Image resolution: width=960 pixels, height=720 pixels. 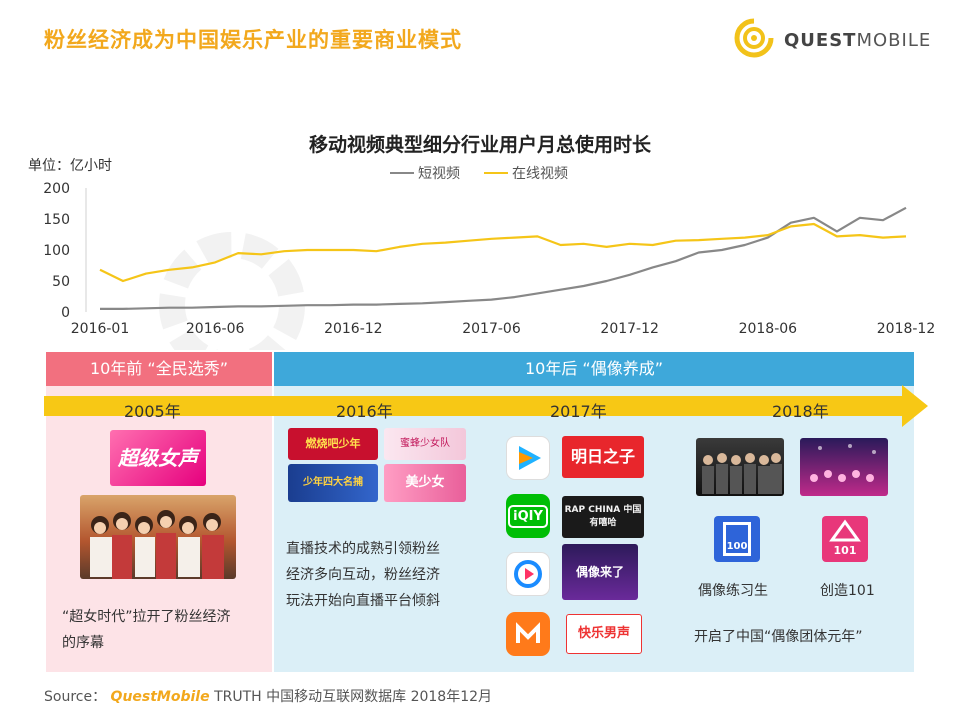 What do you see at coordinates (600, 572) in the screenshot?
I see `show-tile-idol-producer: 偶像来了` at bounding box center [600, 572].